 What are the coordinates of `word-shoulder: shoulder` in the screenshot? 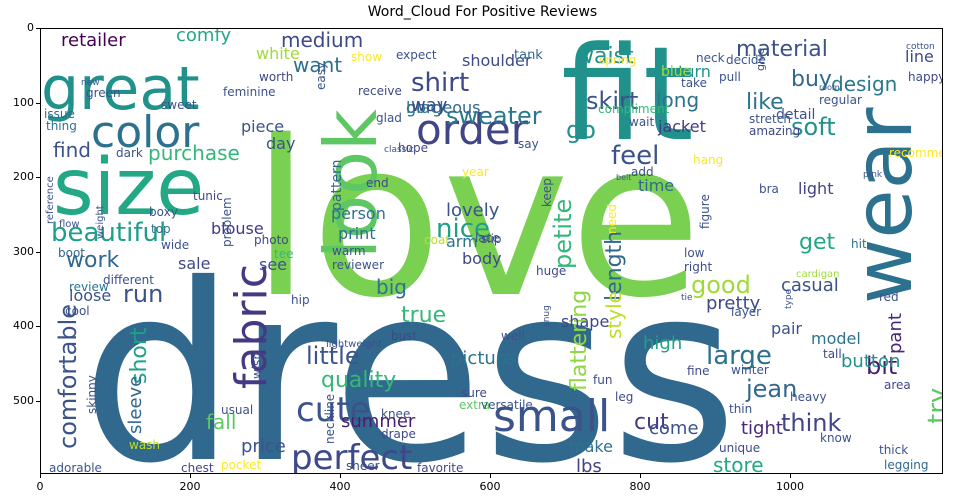 It's located at (497, 60).